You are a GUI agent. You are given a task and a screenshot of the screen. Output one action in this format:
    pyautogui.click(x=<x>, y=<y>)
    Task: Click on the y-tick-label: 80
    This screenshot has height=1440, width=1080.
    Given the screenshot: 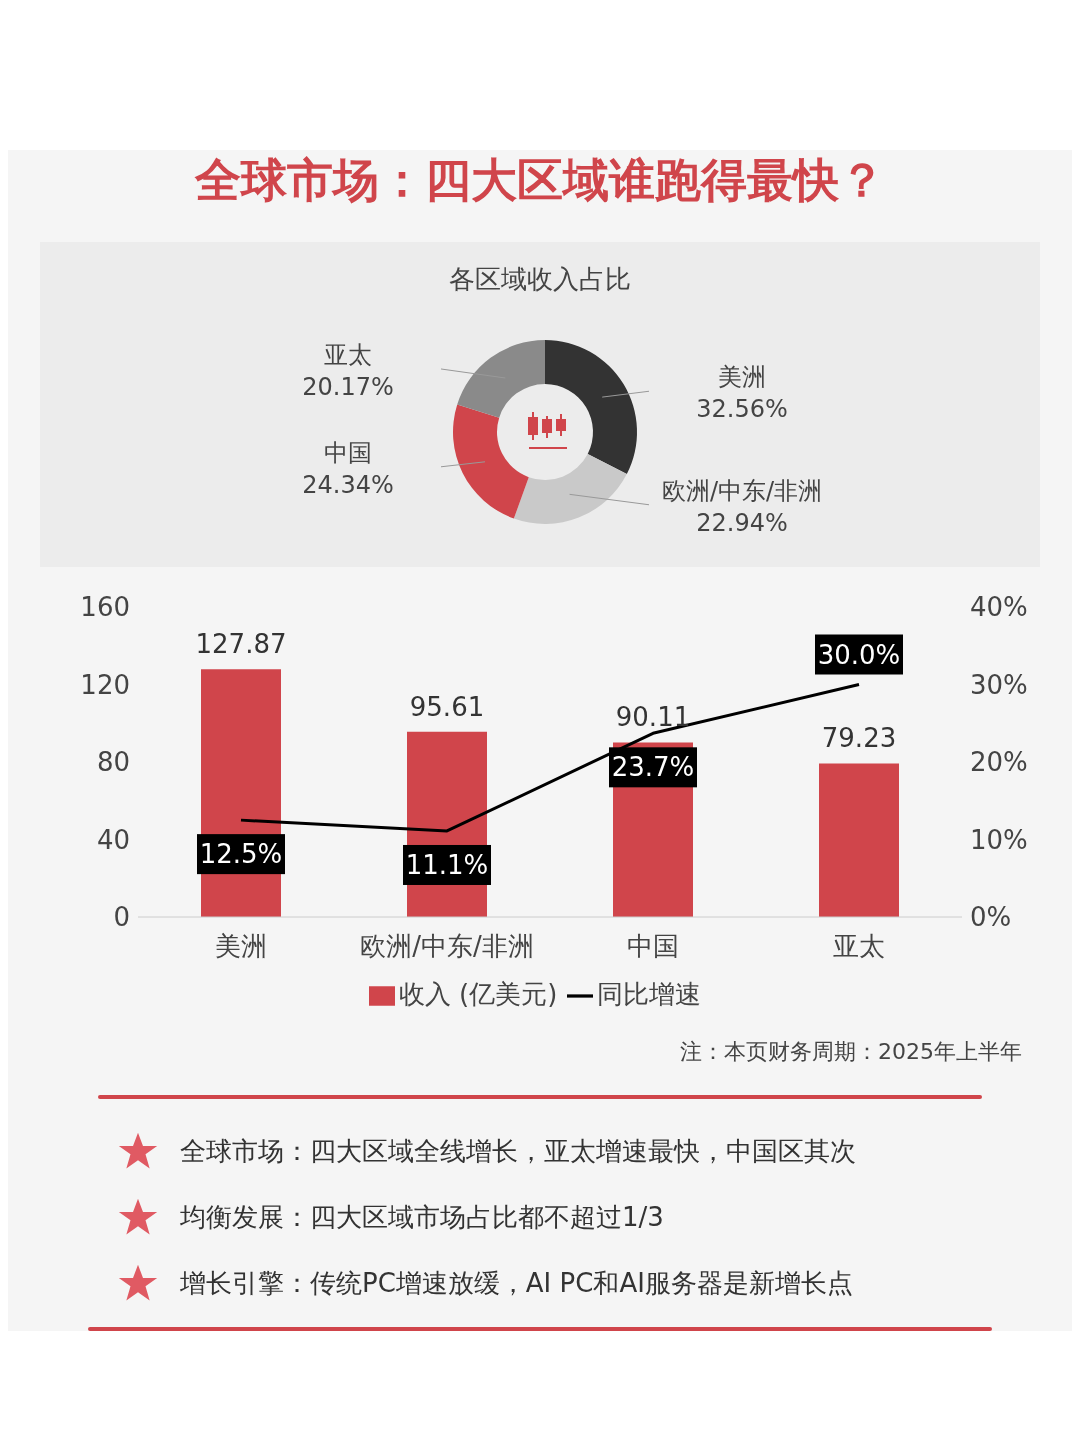 What is the action you would take?
    pyautogui.click(x=113, y=762)
    